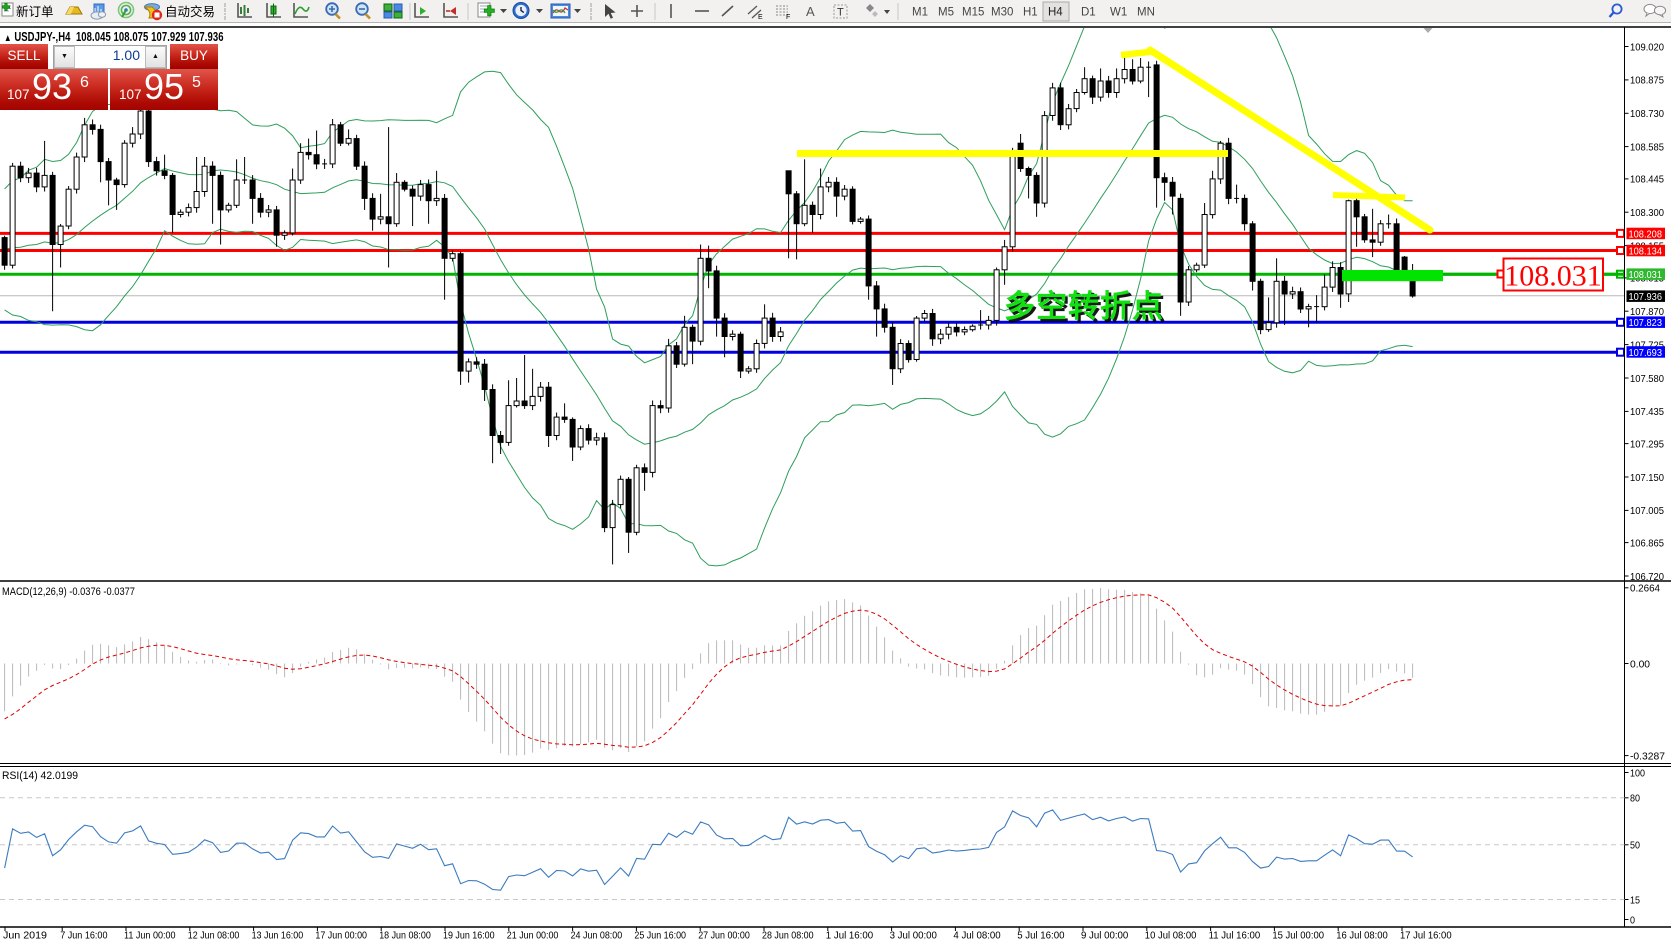 Image resolution: width=1671 pixels, height=942 pixels. Describe the element at coordinates (1647, 577) in the screenshot. I see `svg-text: 106.720` at that location.